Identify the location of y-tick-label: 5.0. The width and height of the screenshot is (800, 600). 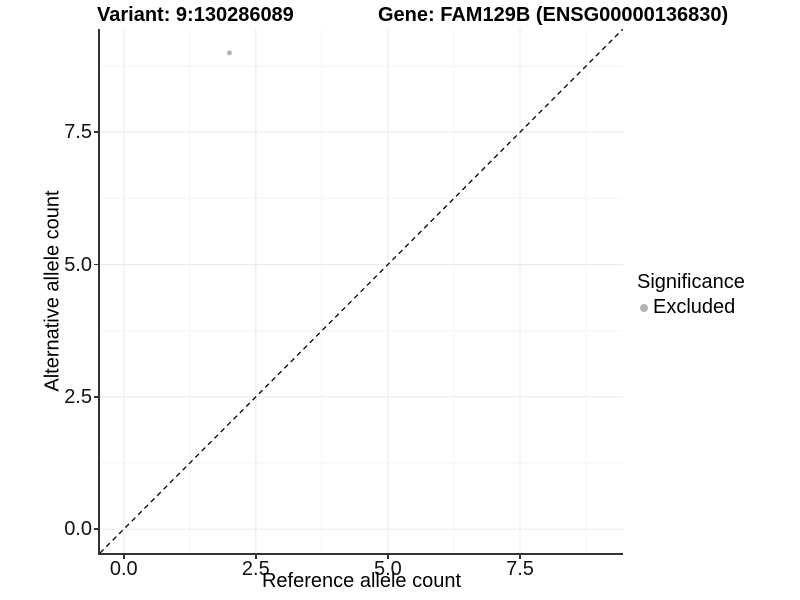
(78, 264).